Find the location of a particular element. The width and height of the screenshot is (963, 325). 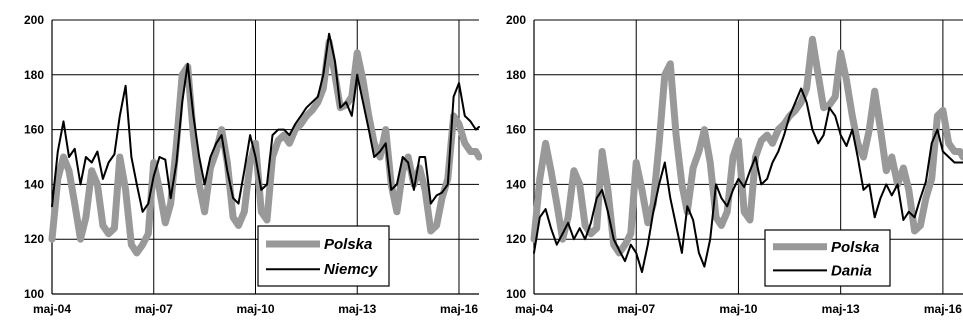

legend-label-niemcy: Niemcy is located at coordinates (351, 269).